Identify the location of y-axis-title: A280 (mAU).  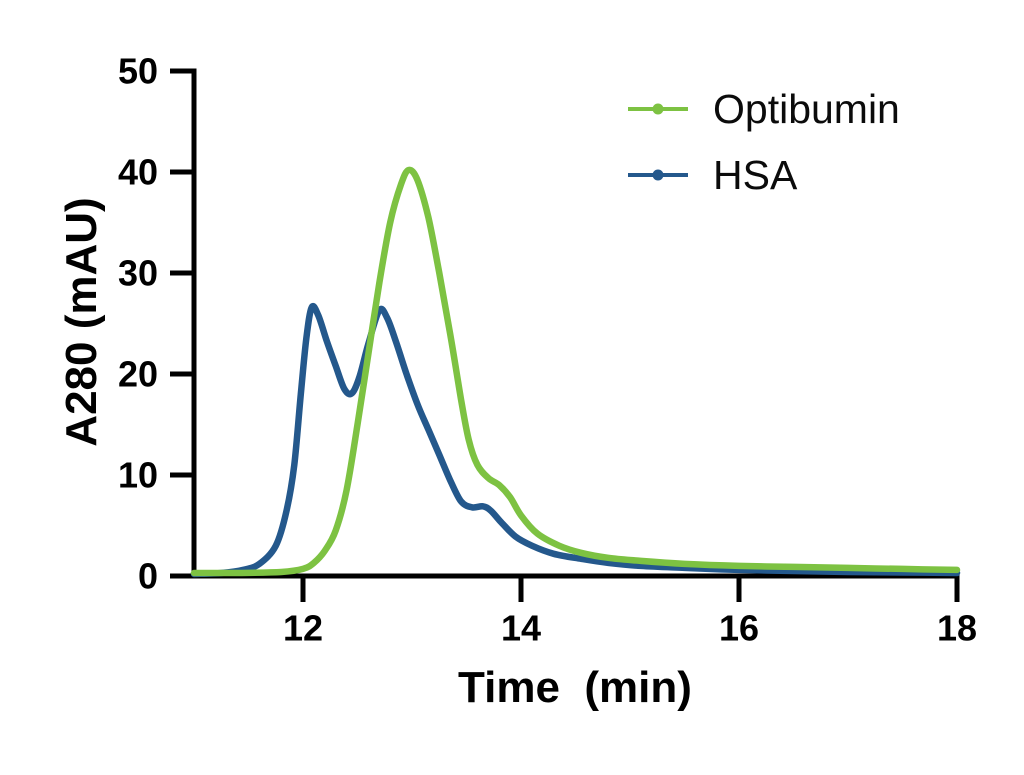
(81, 322).